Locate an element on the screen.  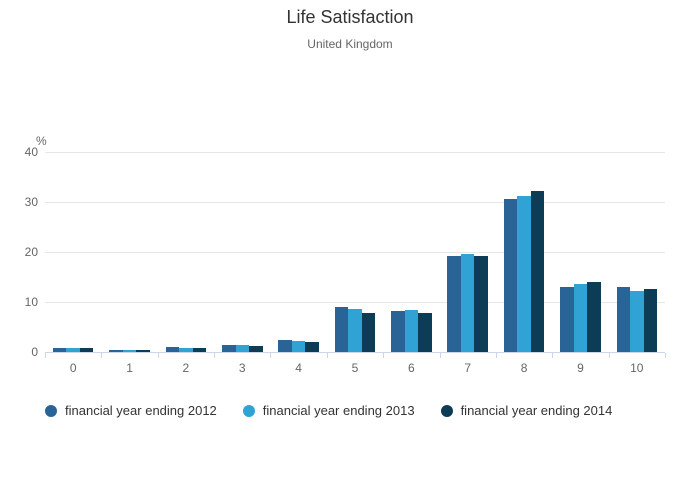
legend-item-financial-year-ending-2014: financial year ending 2014 is located at coordinates (526, 410).